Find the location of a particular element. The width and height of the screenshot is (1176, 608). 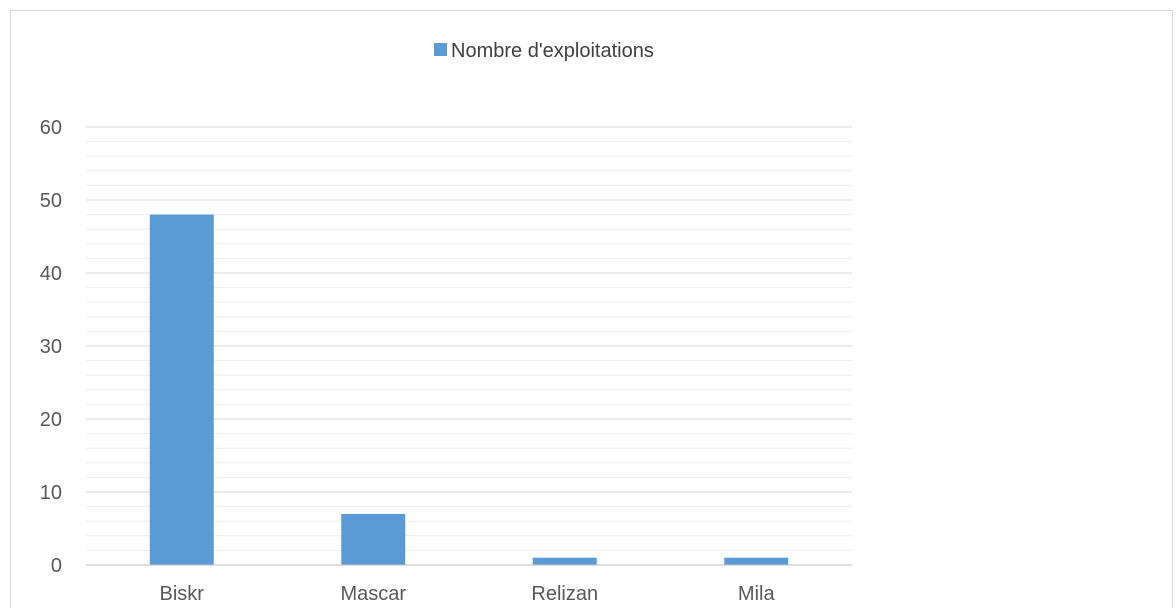

y-tick-label: 40 is located at coordinates (51, 274).